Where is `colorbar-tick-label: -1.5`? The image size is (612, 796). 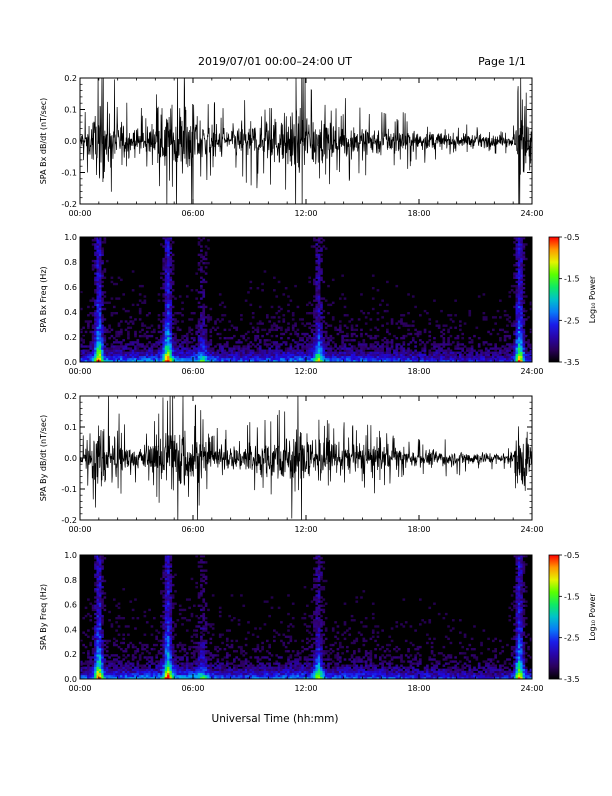
colorbar-tick-label: -1.5 is located at coordinates (572, 279).